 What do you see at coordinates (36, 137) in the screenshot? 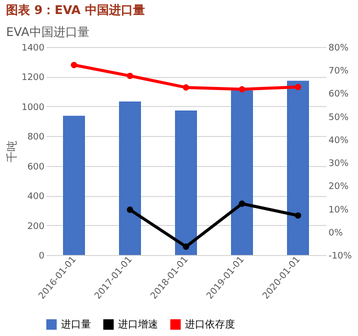
I see `y-tick-label: 800` at bounding box center [36, 137].